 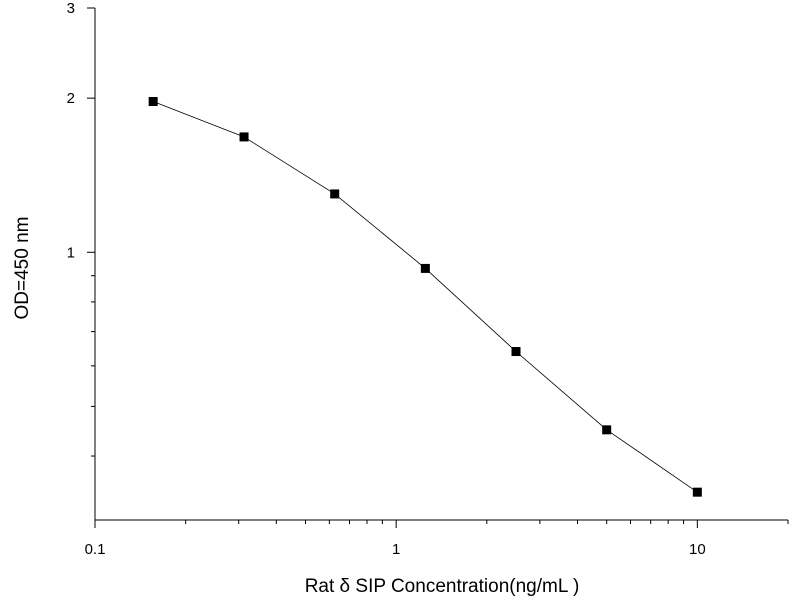 I want to click on y-axis-label: OD=450 nm, so click(x=22, y=268).